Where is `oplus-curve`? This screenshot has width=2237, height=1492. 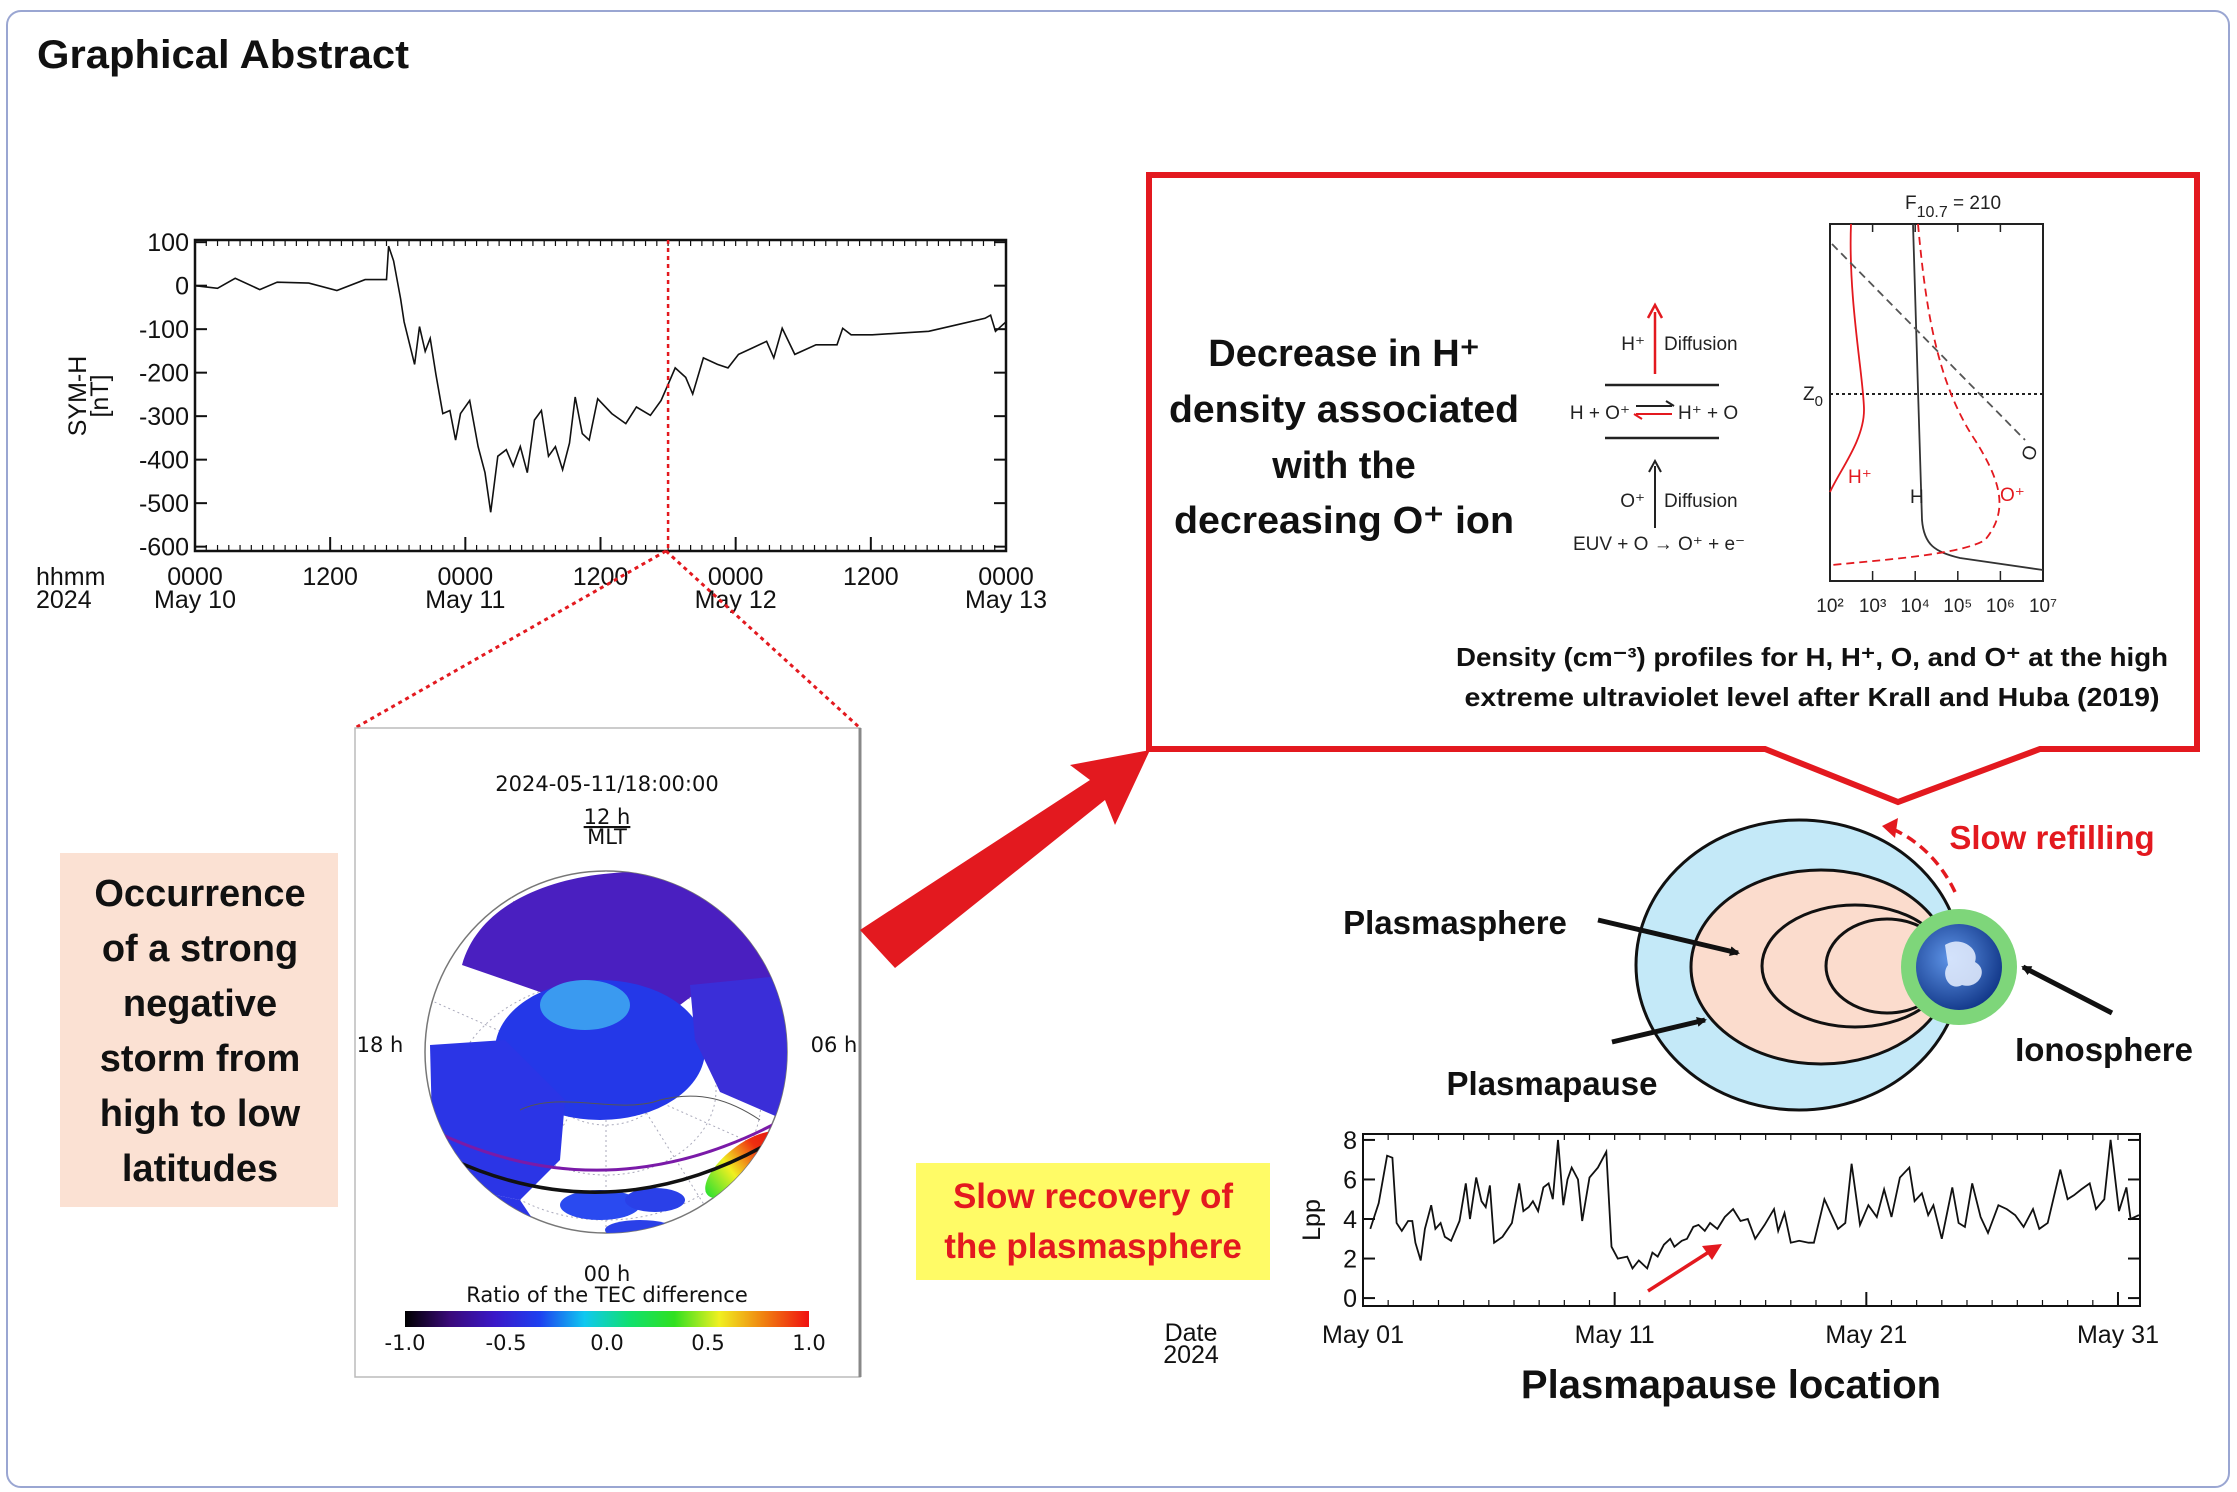 oplus-curve is located at coordinates (1916, 394).